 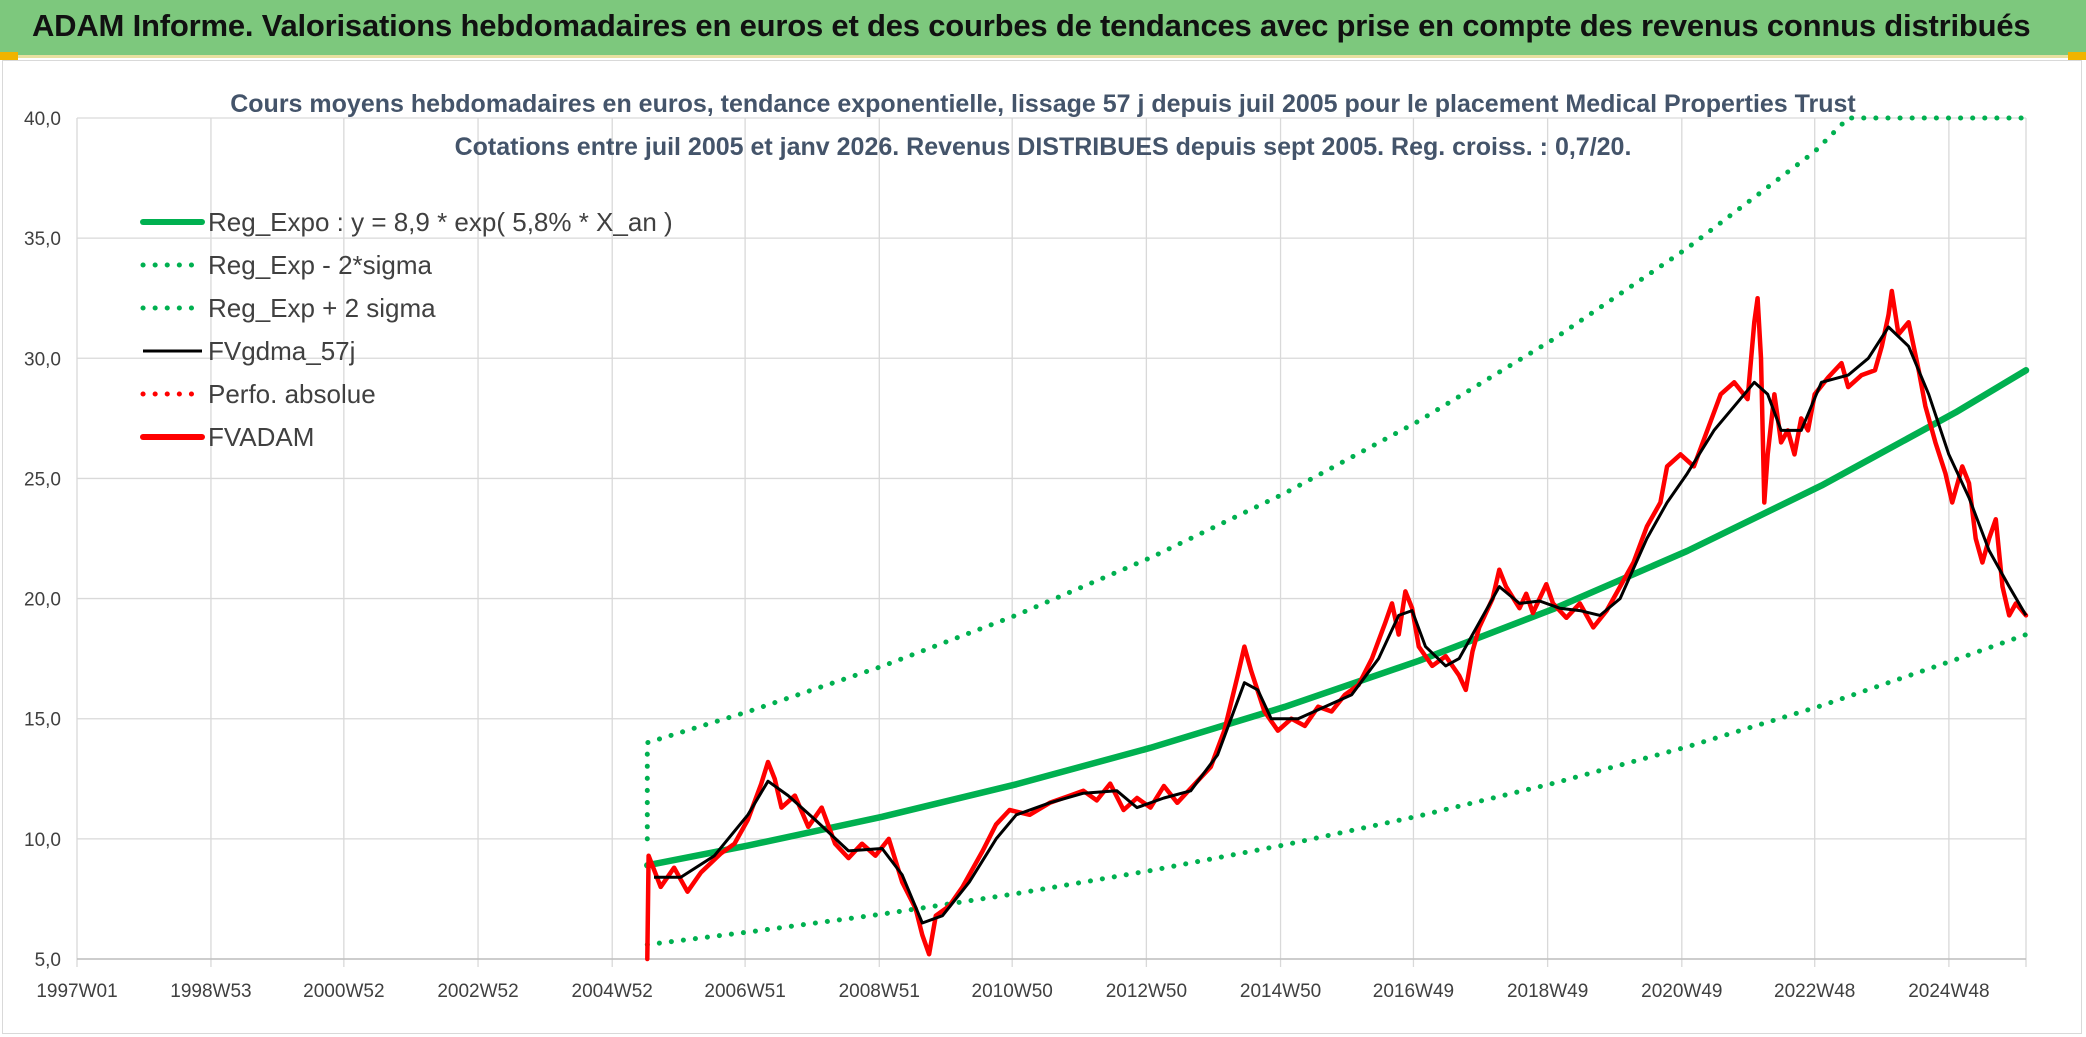 What do you see at coordinates (281, 351) in the screenshot?
I see `legend-label: FVgdma_57j` at bounding box center [281, 351].